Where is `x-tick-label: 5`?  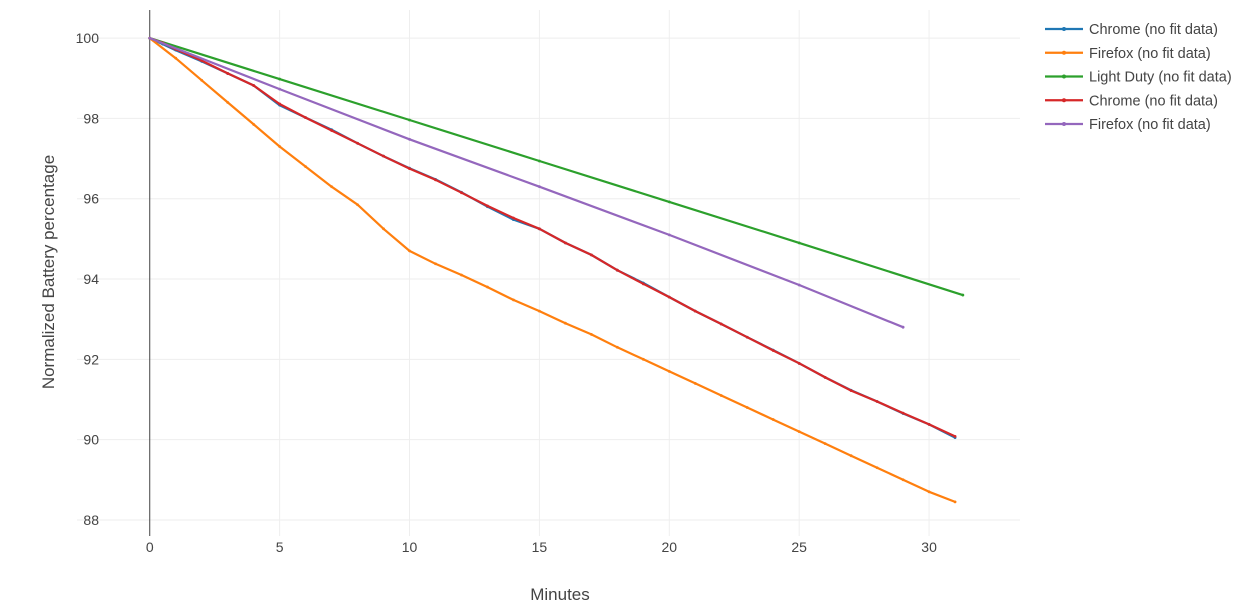
x-tick-label: 5 is located at coordinates (280, 547).